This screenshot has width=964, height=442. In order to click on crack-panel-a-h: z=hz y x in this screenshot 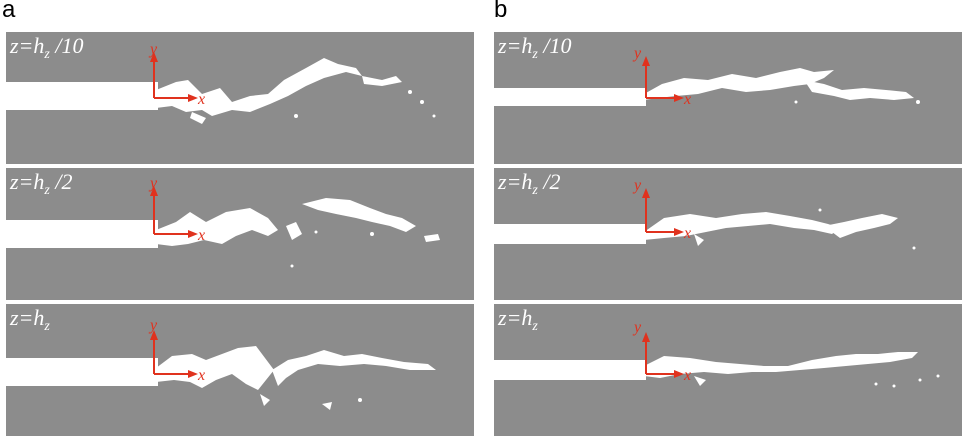, I will do `click(240, 370)`.